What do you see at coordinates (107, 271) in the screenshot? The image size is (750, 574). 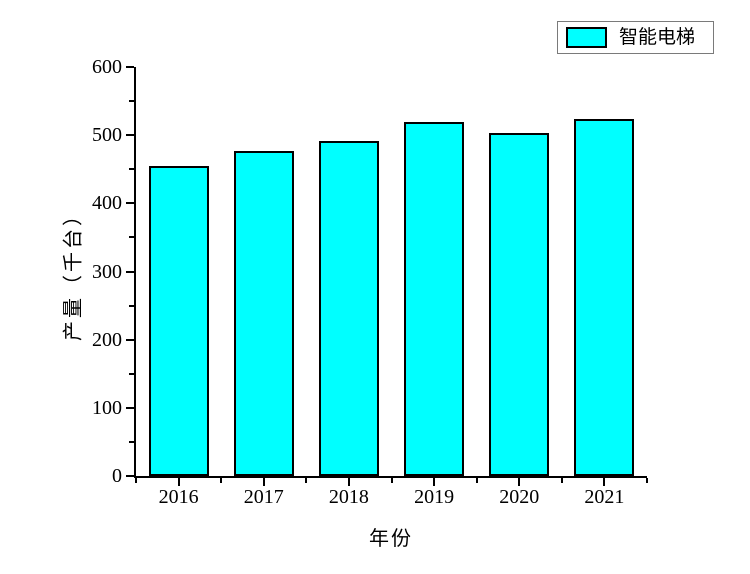 I see `y-tick-label-300: 300` at bounding box center [107, 271].